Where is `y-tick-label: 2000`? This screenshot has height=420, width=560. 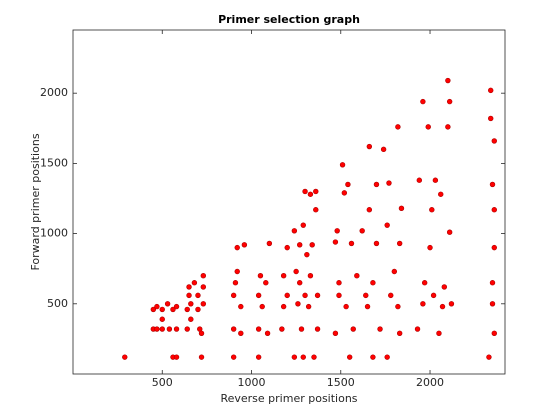 y-tick-label: 2000 is located at coordinates (54, 92).